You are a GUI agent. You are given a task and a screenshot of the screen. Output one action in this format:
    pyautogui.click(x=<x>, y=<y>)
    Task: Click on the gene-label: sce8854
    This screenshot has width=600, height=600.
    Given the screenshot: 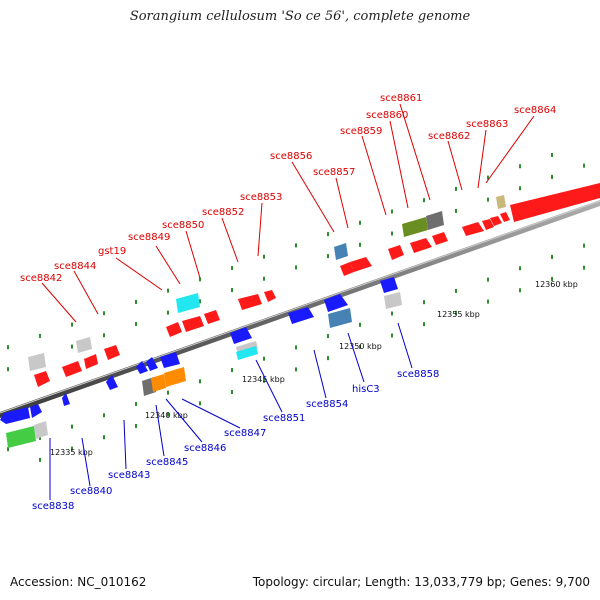 What is the action you would take?
    pyautogui.click(x=327, y=404)
    